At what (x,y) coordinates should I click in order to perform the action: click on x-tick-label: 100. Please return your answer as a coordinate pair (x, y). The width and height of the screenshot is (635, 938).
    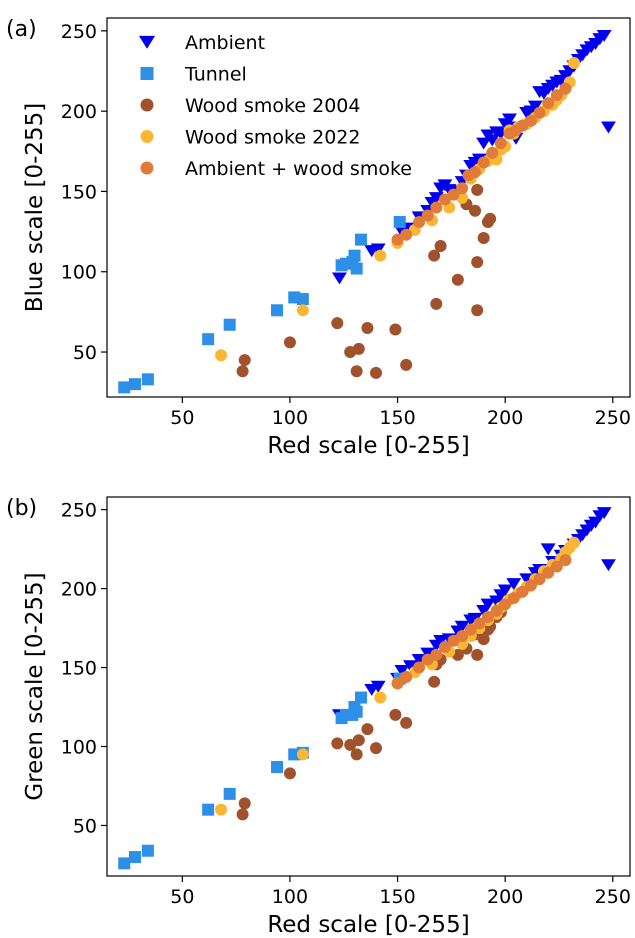
    Looking at the image, I should click on (290, 897).